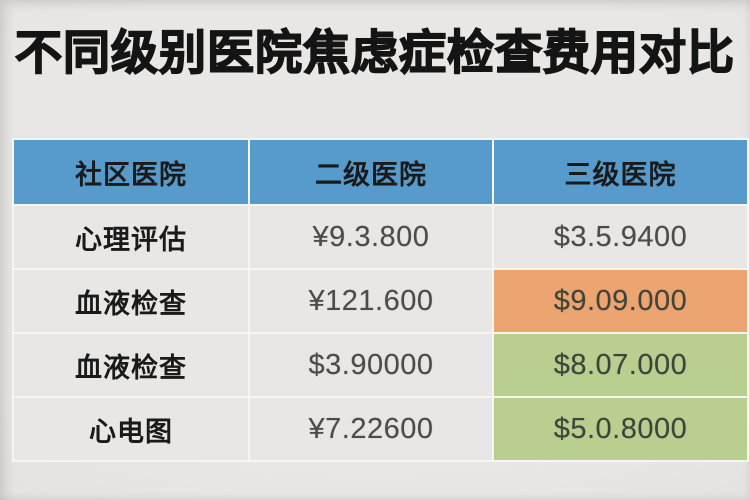 This screenshot has height=500, width=750. I want to click on table-cell-blood1-level3-cost-highlight-orange: $9.09.000, so click(620, 301).